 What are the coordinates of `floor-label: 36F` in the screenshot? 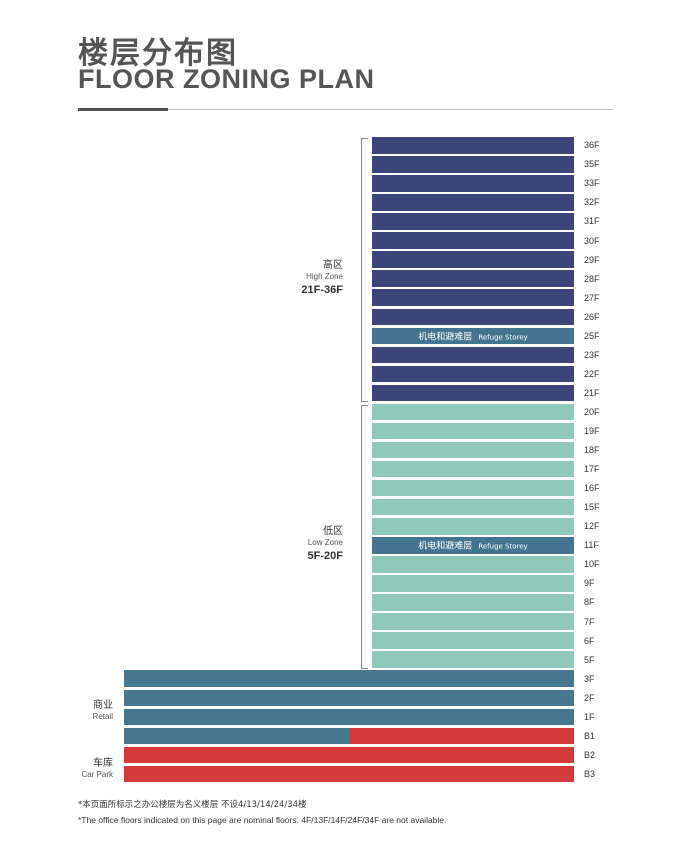 It's located at (592, 145).